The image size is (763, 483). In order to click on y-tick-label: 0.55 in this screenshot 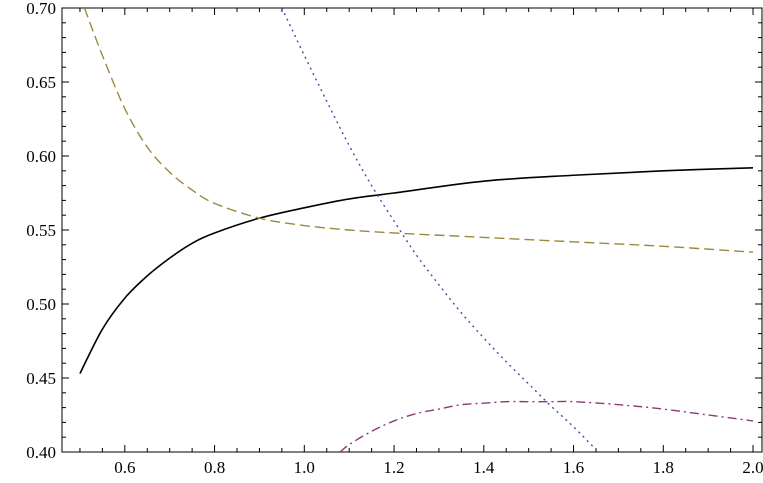, I will do `click(41, 230)`.